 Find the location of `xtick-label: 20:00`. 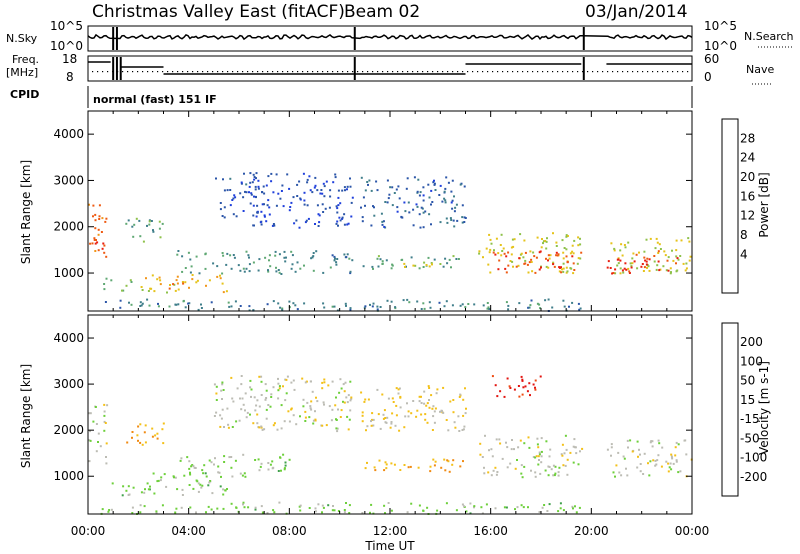

xtick-label: 20:00 is located at coordinates (591, 531).